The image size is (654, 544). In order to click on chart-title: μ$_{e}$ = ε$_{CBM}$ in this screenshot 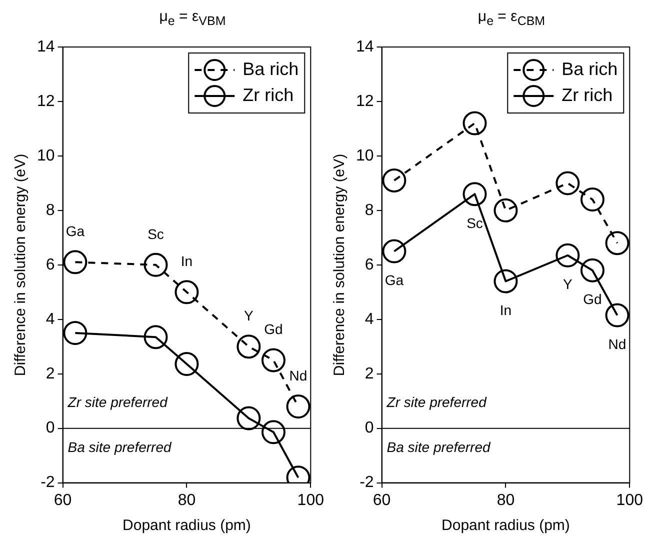, I will do `click(511, 19)`.